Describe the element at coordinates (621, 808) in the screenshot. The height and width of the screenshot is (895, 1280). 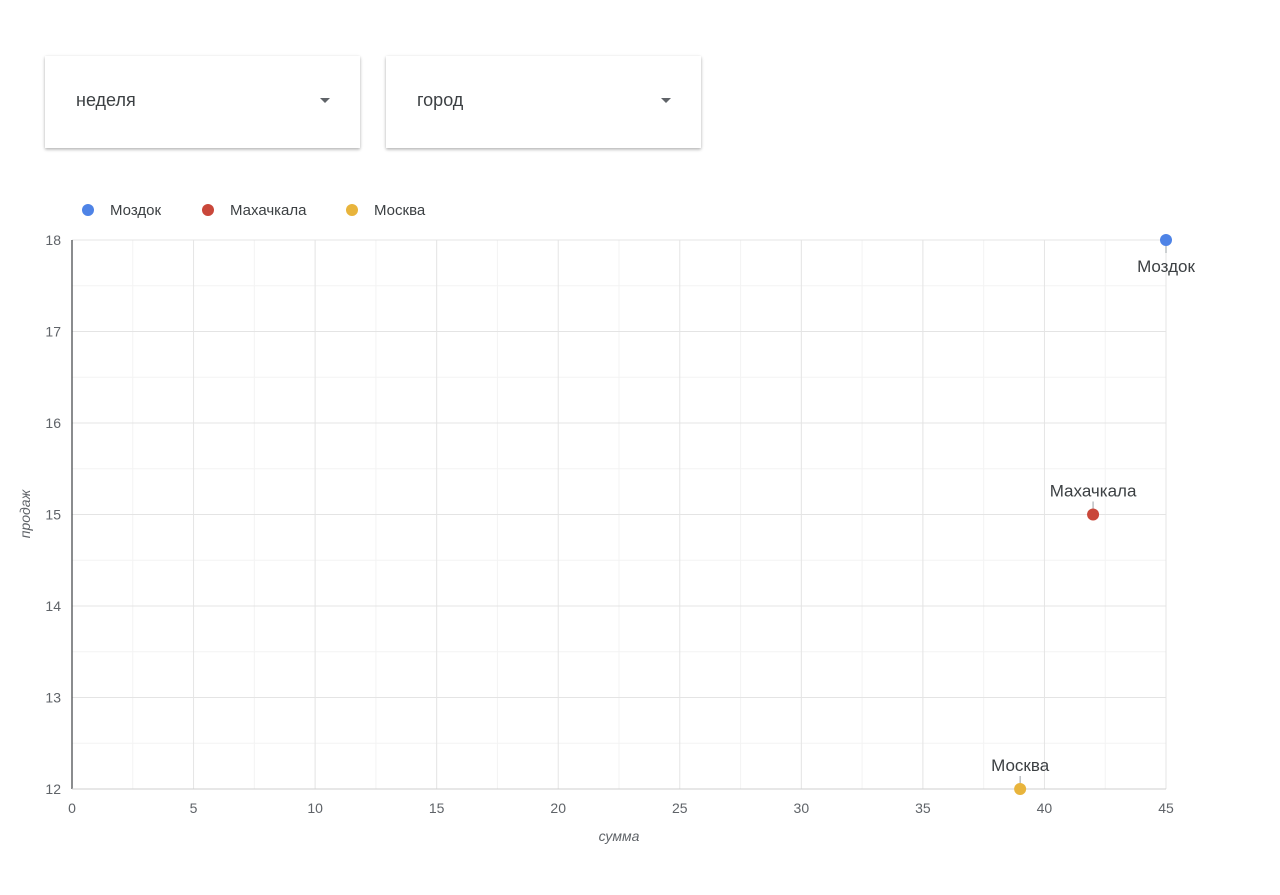
I see `x-tick-labels: 0 5 10 15 20 25 30 35 40 45` at that location.